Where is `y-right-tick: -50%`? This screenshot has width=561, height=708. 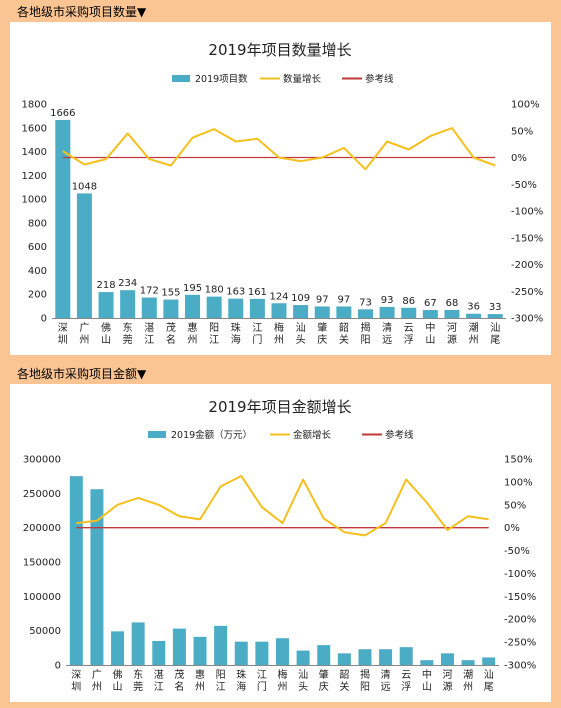
y-right-tick: -50% is located at coordinates (517, 551).